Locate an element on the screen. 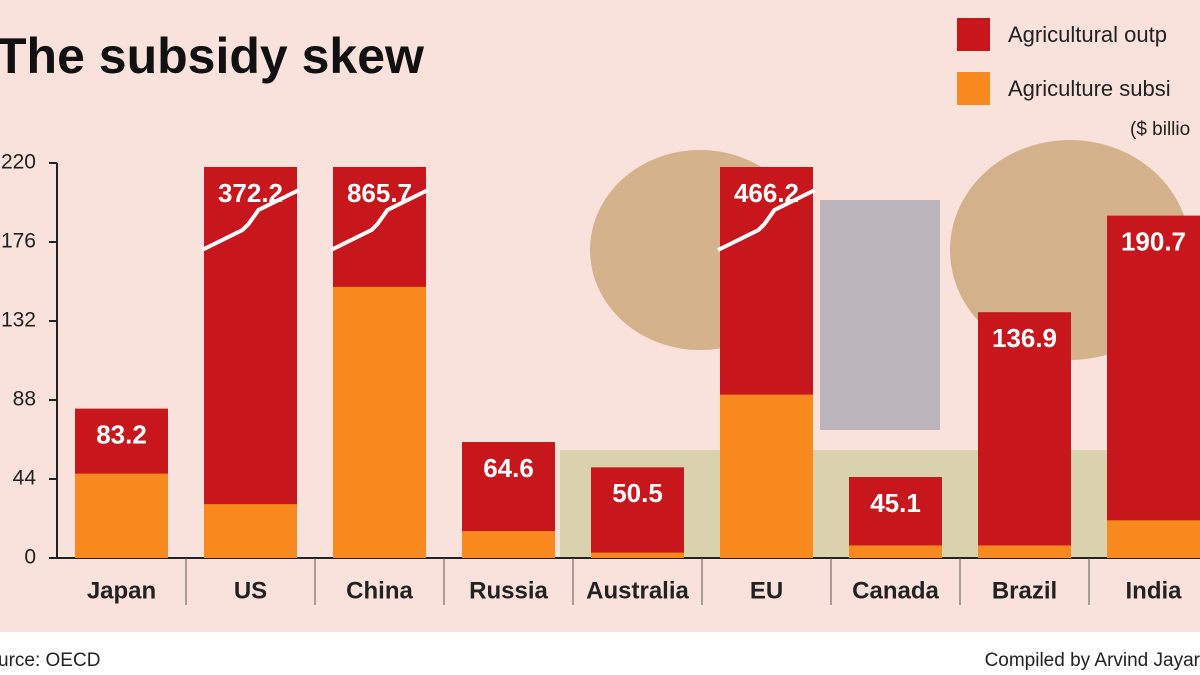 The image size is (1200, 675). subtitle: ($ billio is located at coordinates (1160, 129).